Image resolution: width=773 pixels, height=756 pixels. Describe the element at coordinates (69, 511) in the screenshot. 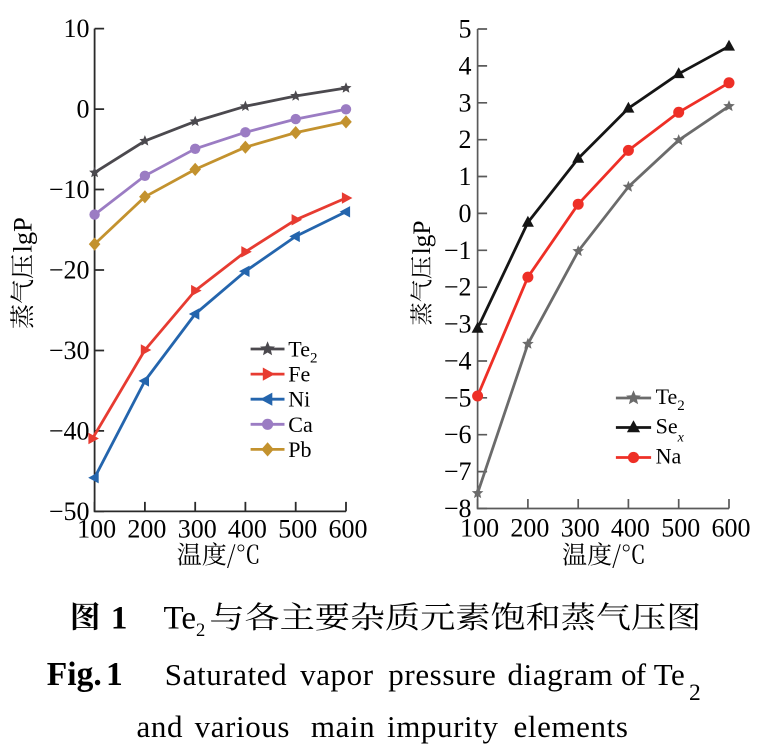

I see `svg-text: −50` at that location.